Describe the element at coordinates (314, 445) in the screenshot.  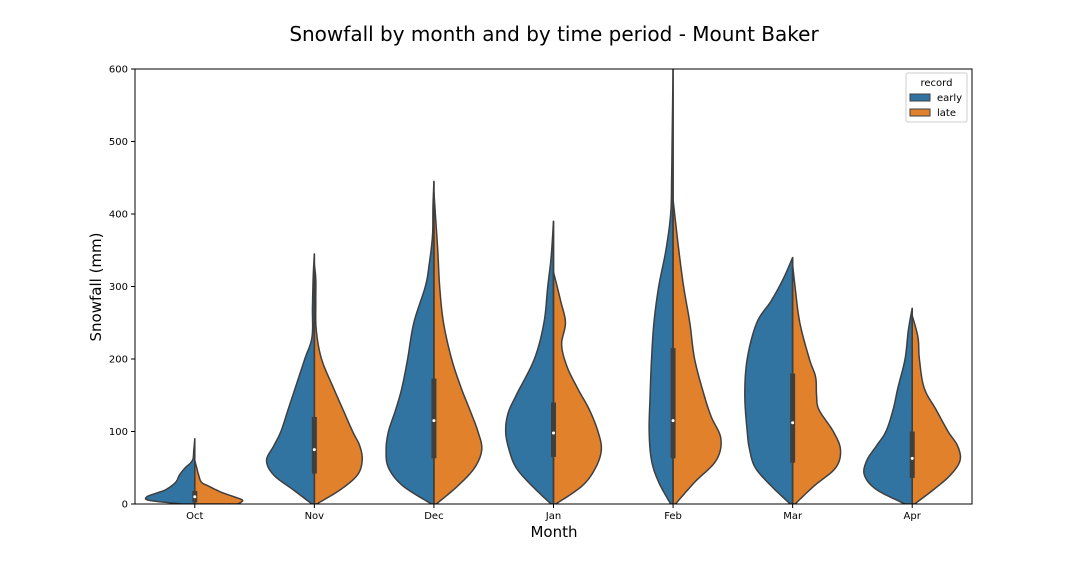
I see `iqr-box-nov` at that location.